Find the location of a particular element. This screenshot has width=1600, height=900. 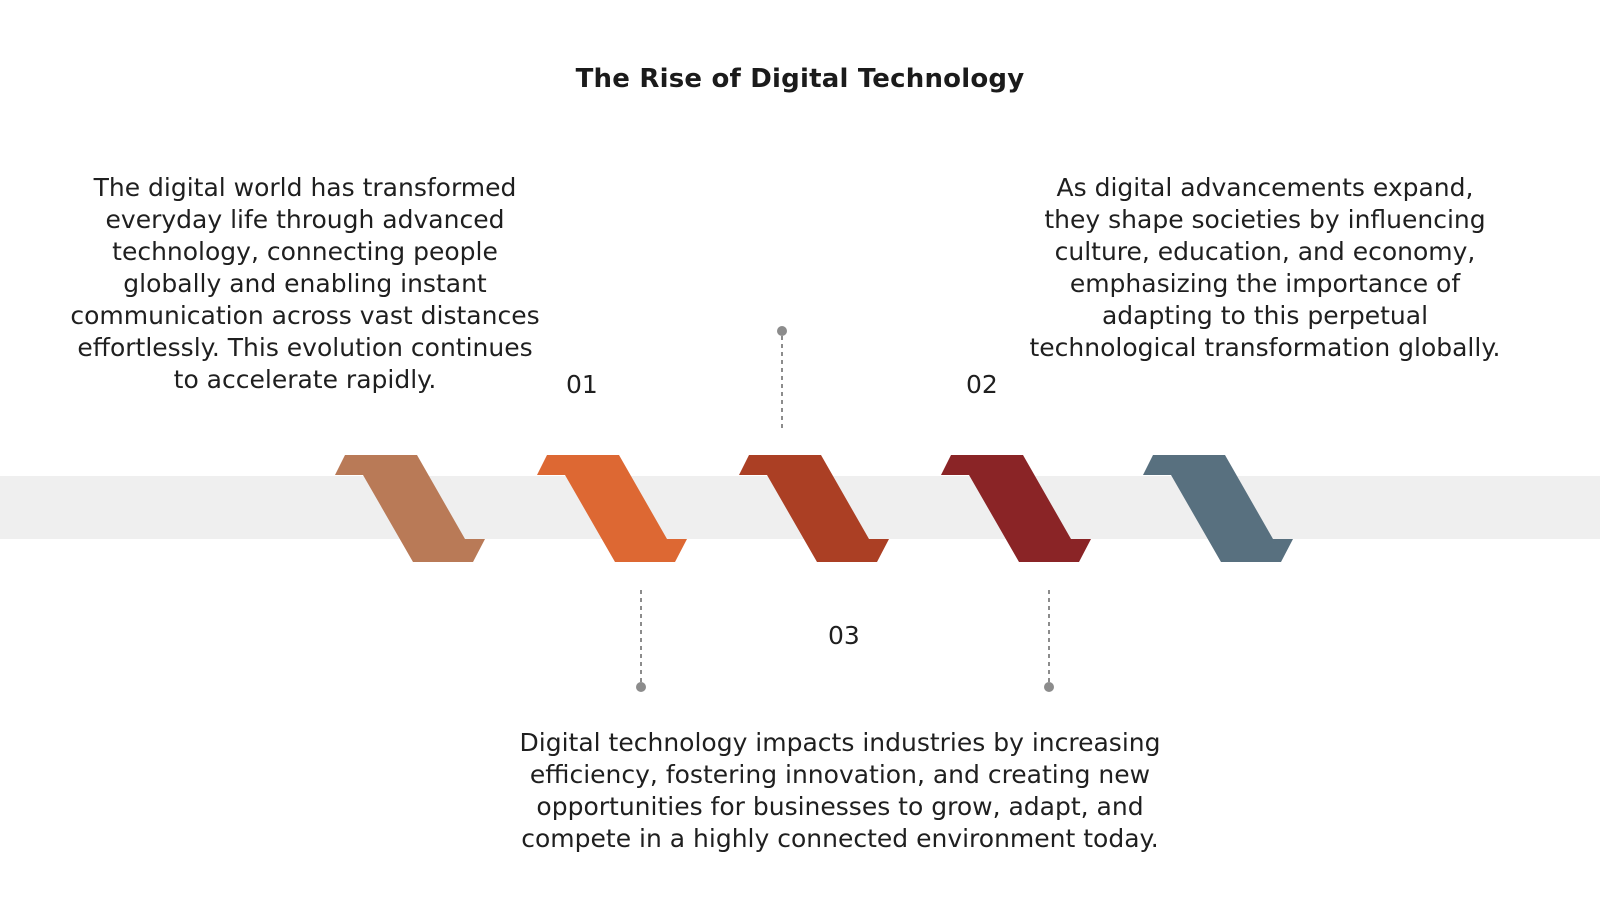

step-number-02: 02 is located at coordinates (982, 384).